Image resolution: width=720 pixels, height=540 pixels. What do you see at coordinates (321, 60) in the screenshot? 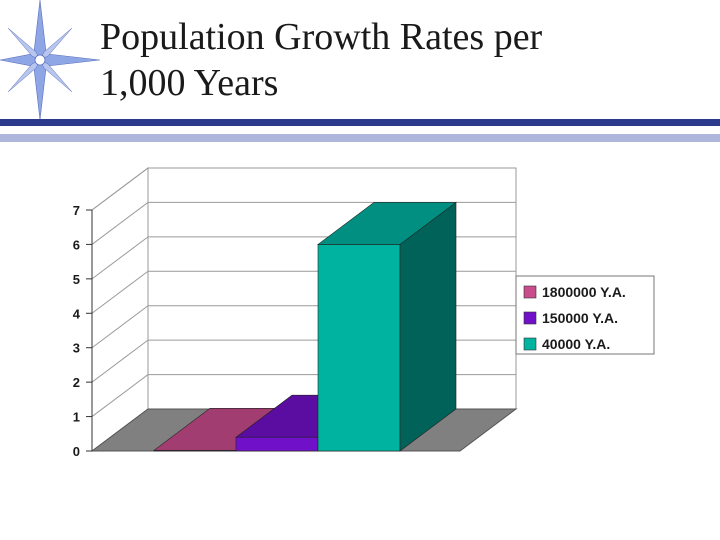
I see `slide-title: Population Growth Rates per 1,000 Years` at bounding box center [321, 60].